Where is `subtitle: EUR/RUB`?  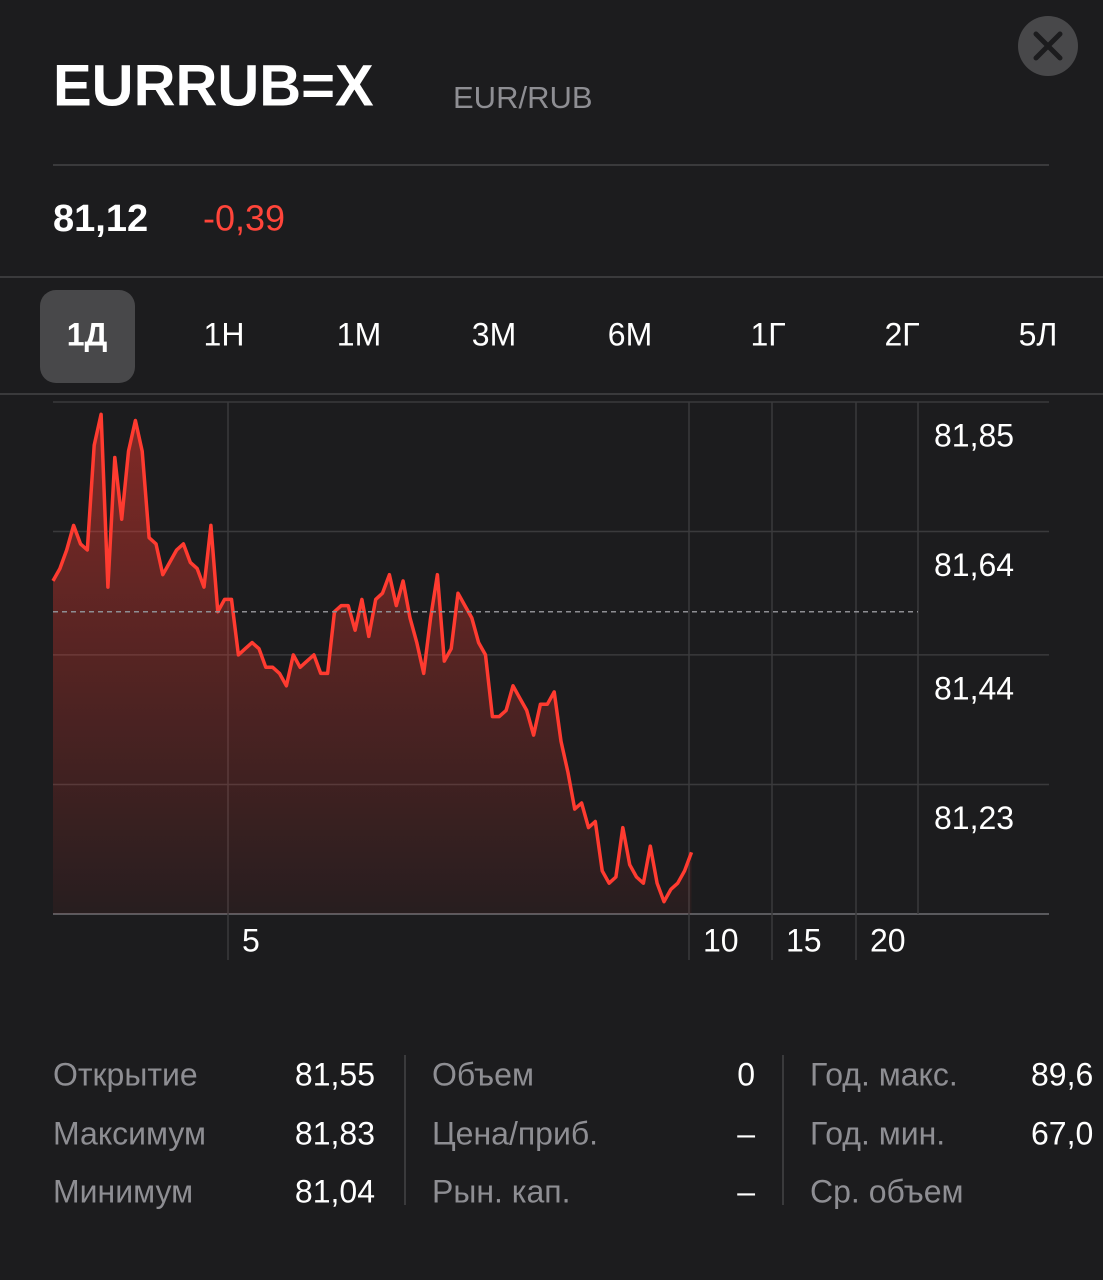
subtitle: EUR/RUB is located at coordinates (523, 97).